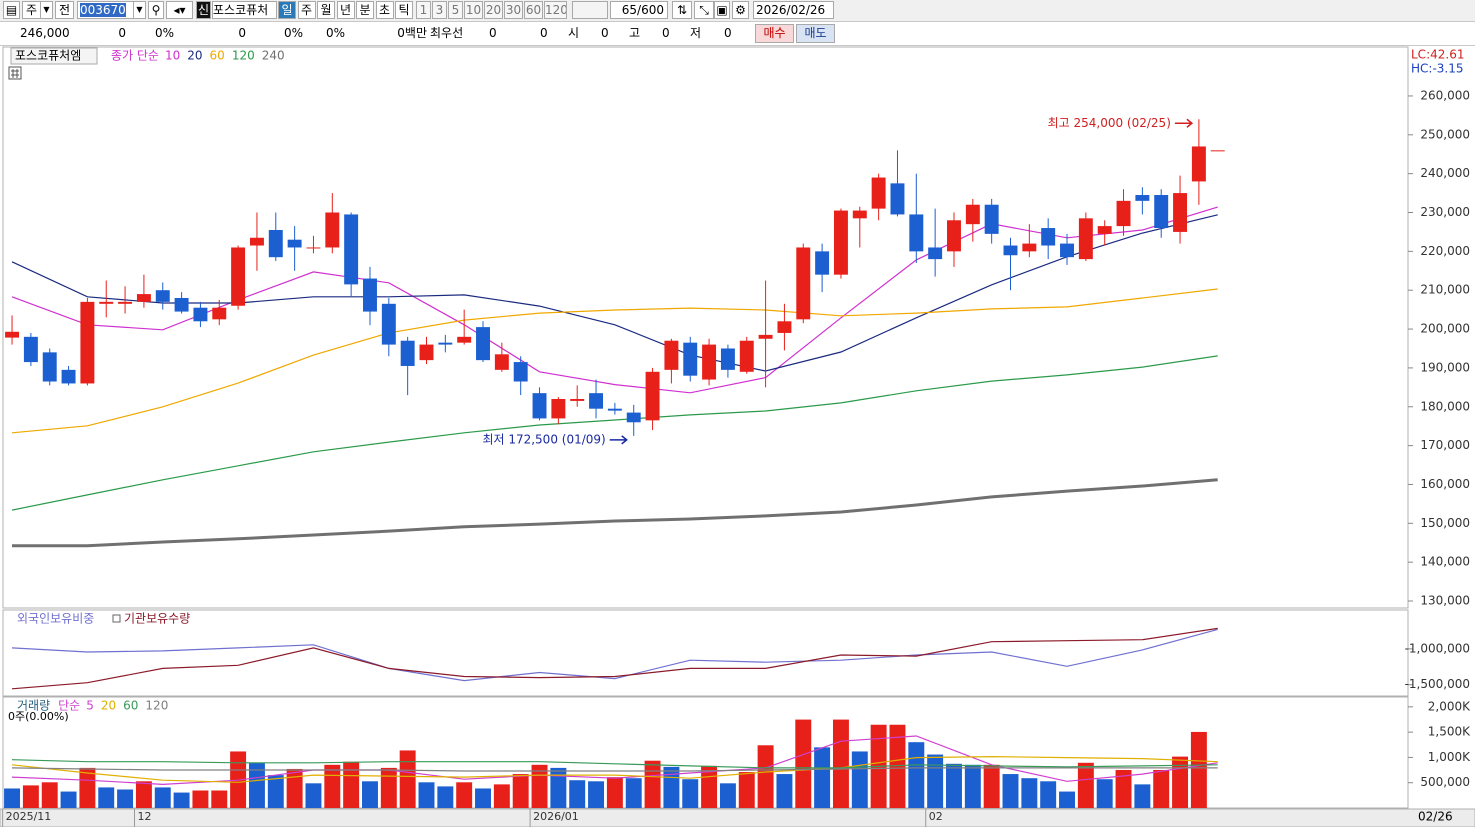 This screenshot has height=827, width=1475. What do you see at coordinates (793, 10) in the screenshot?
I see `date: 2026/02/26` at bounding box center [793, 10].